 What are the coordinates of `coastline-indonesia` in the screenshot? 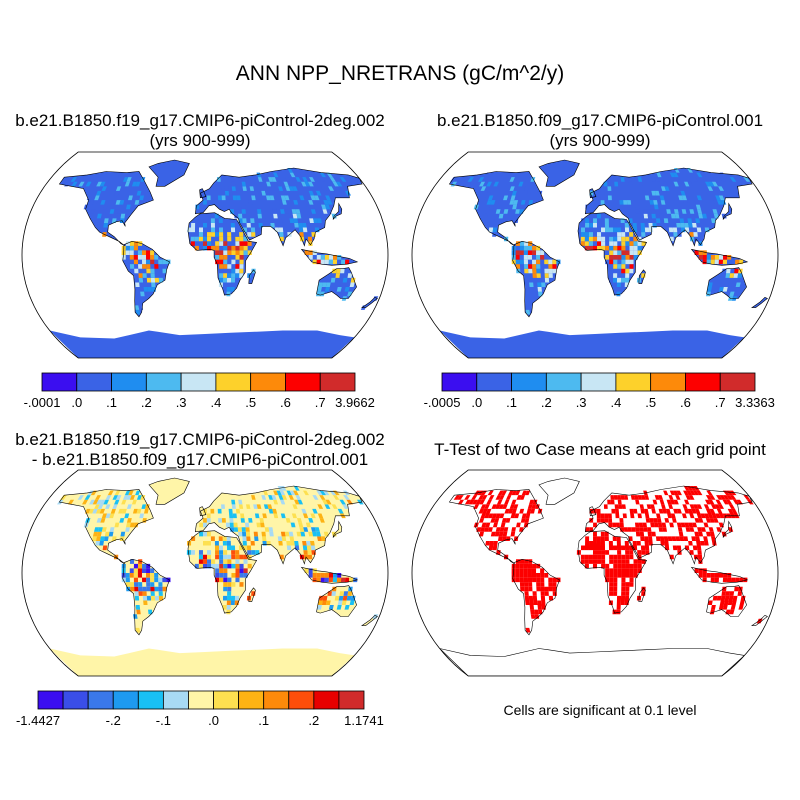 It's located at (719, 257).